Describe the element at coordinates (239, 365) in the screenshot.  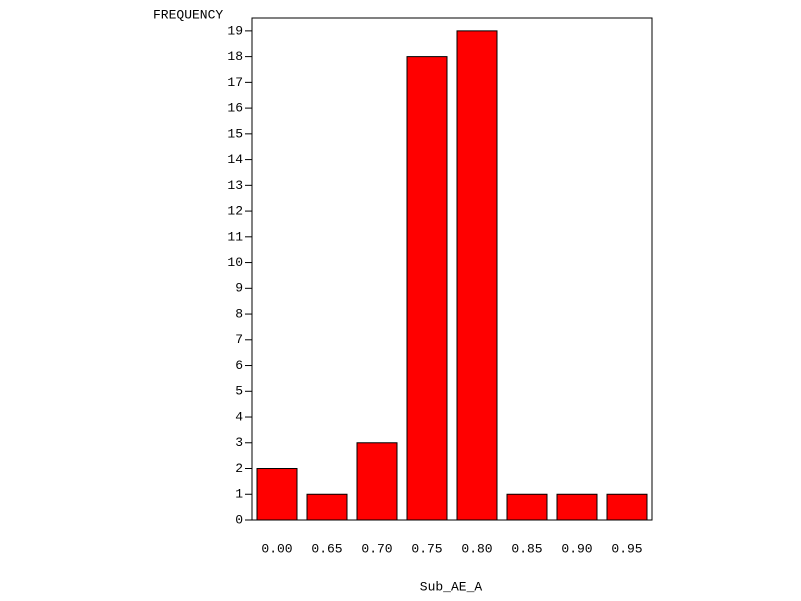
I see `y-tick-label: 6` at that location.